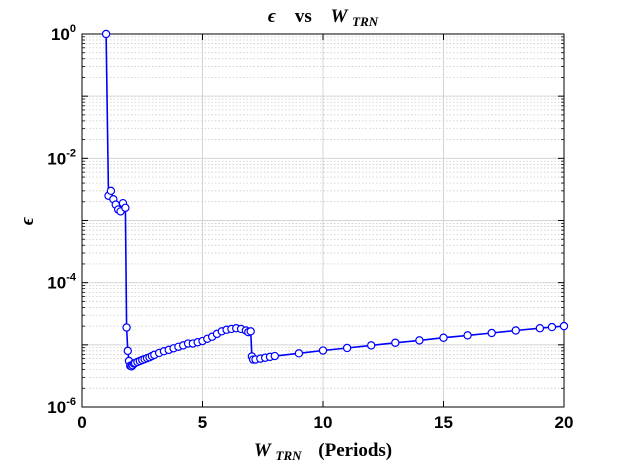 The height and width of the screenshot is (467, 622). Describe the element at coordinates (71, 402) in the screenshot. I see `y-tick-exponent: -6` at that location.